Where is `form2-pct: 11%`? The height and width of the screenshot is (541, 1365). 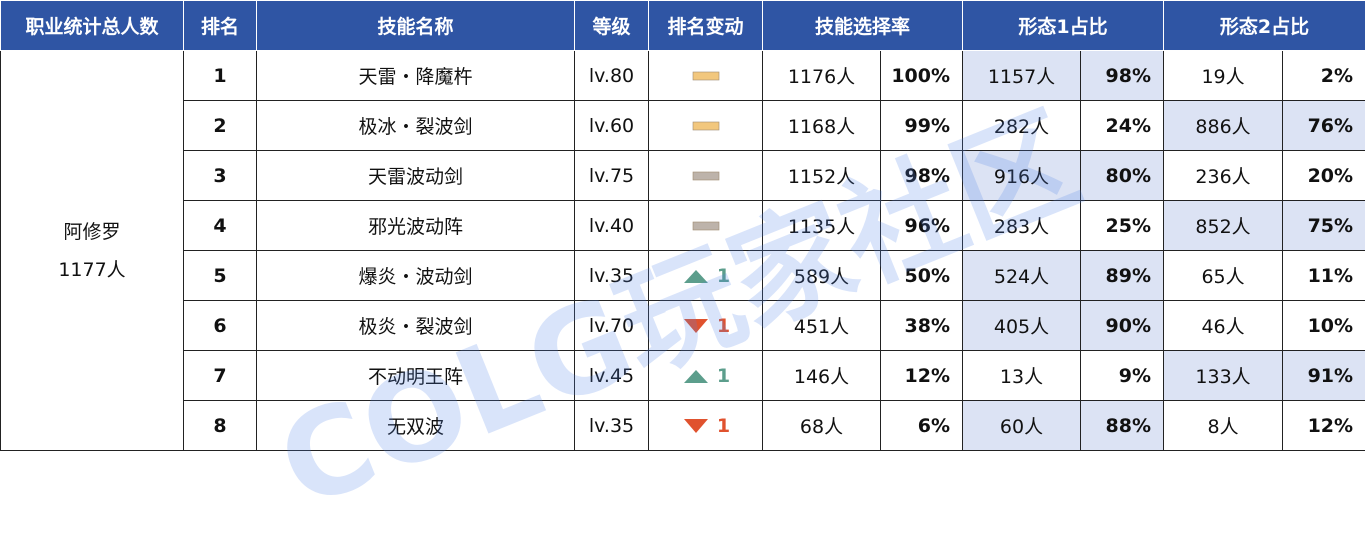
form2-pct: 11% is located at coordinates (1324, 276).